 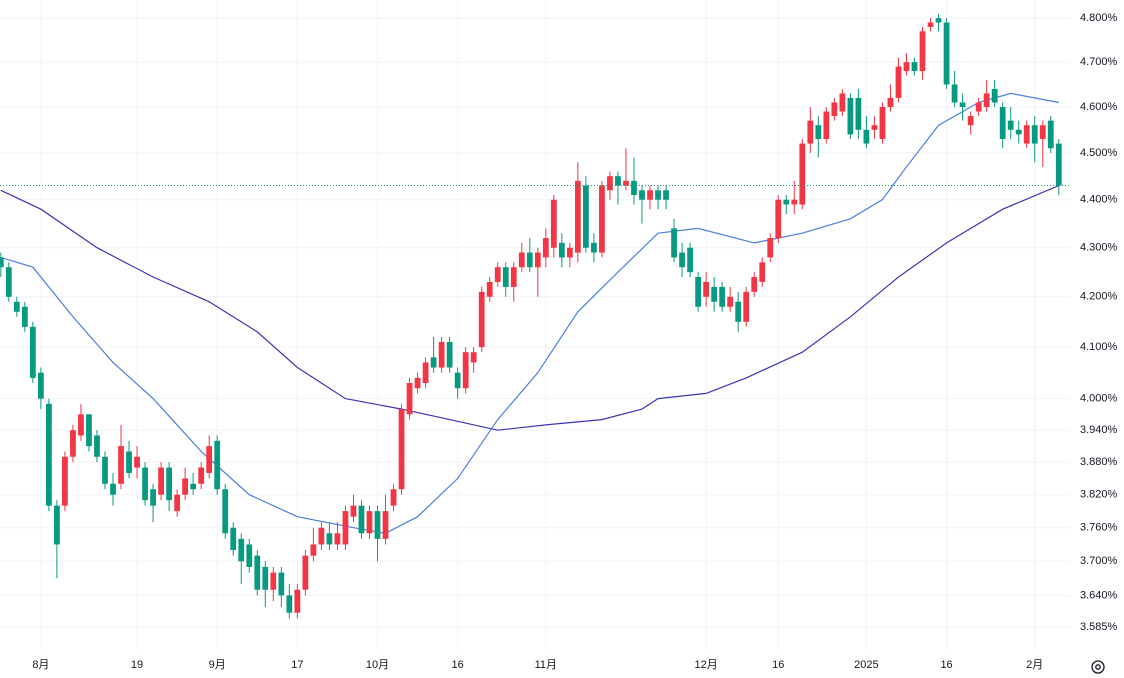 What do you see at coordinates (377, 665) in the screenshot?
I see `x-tick-label: 10月` at bounding box center [377, 665].